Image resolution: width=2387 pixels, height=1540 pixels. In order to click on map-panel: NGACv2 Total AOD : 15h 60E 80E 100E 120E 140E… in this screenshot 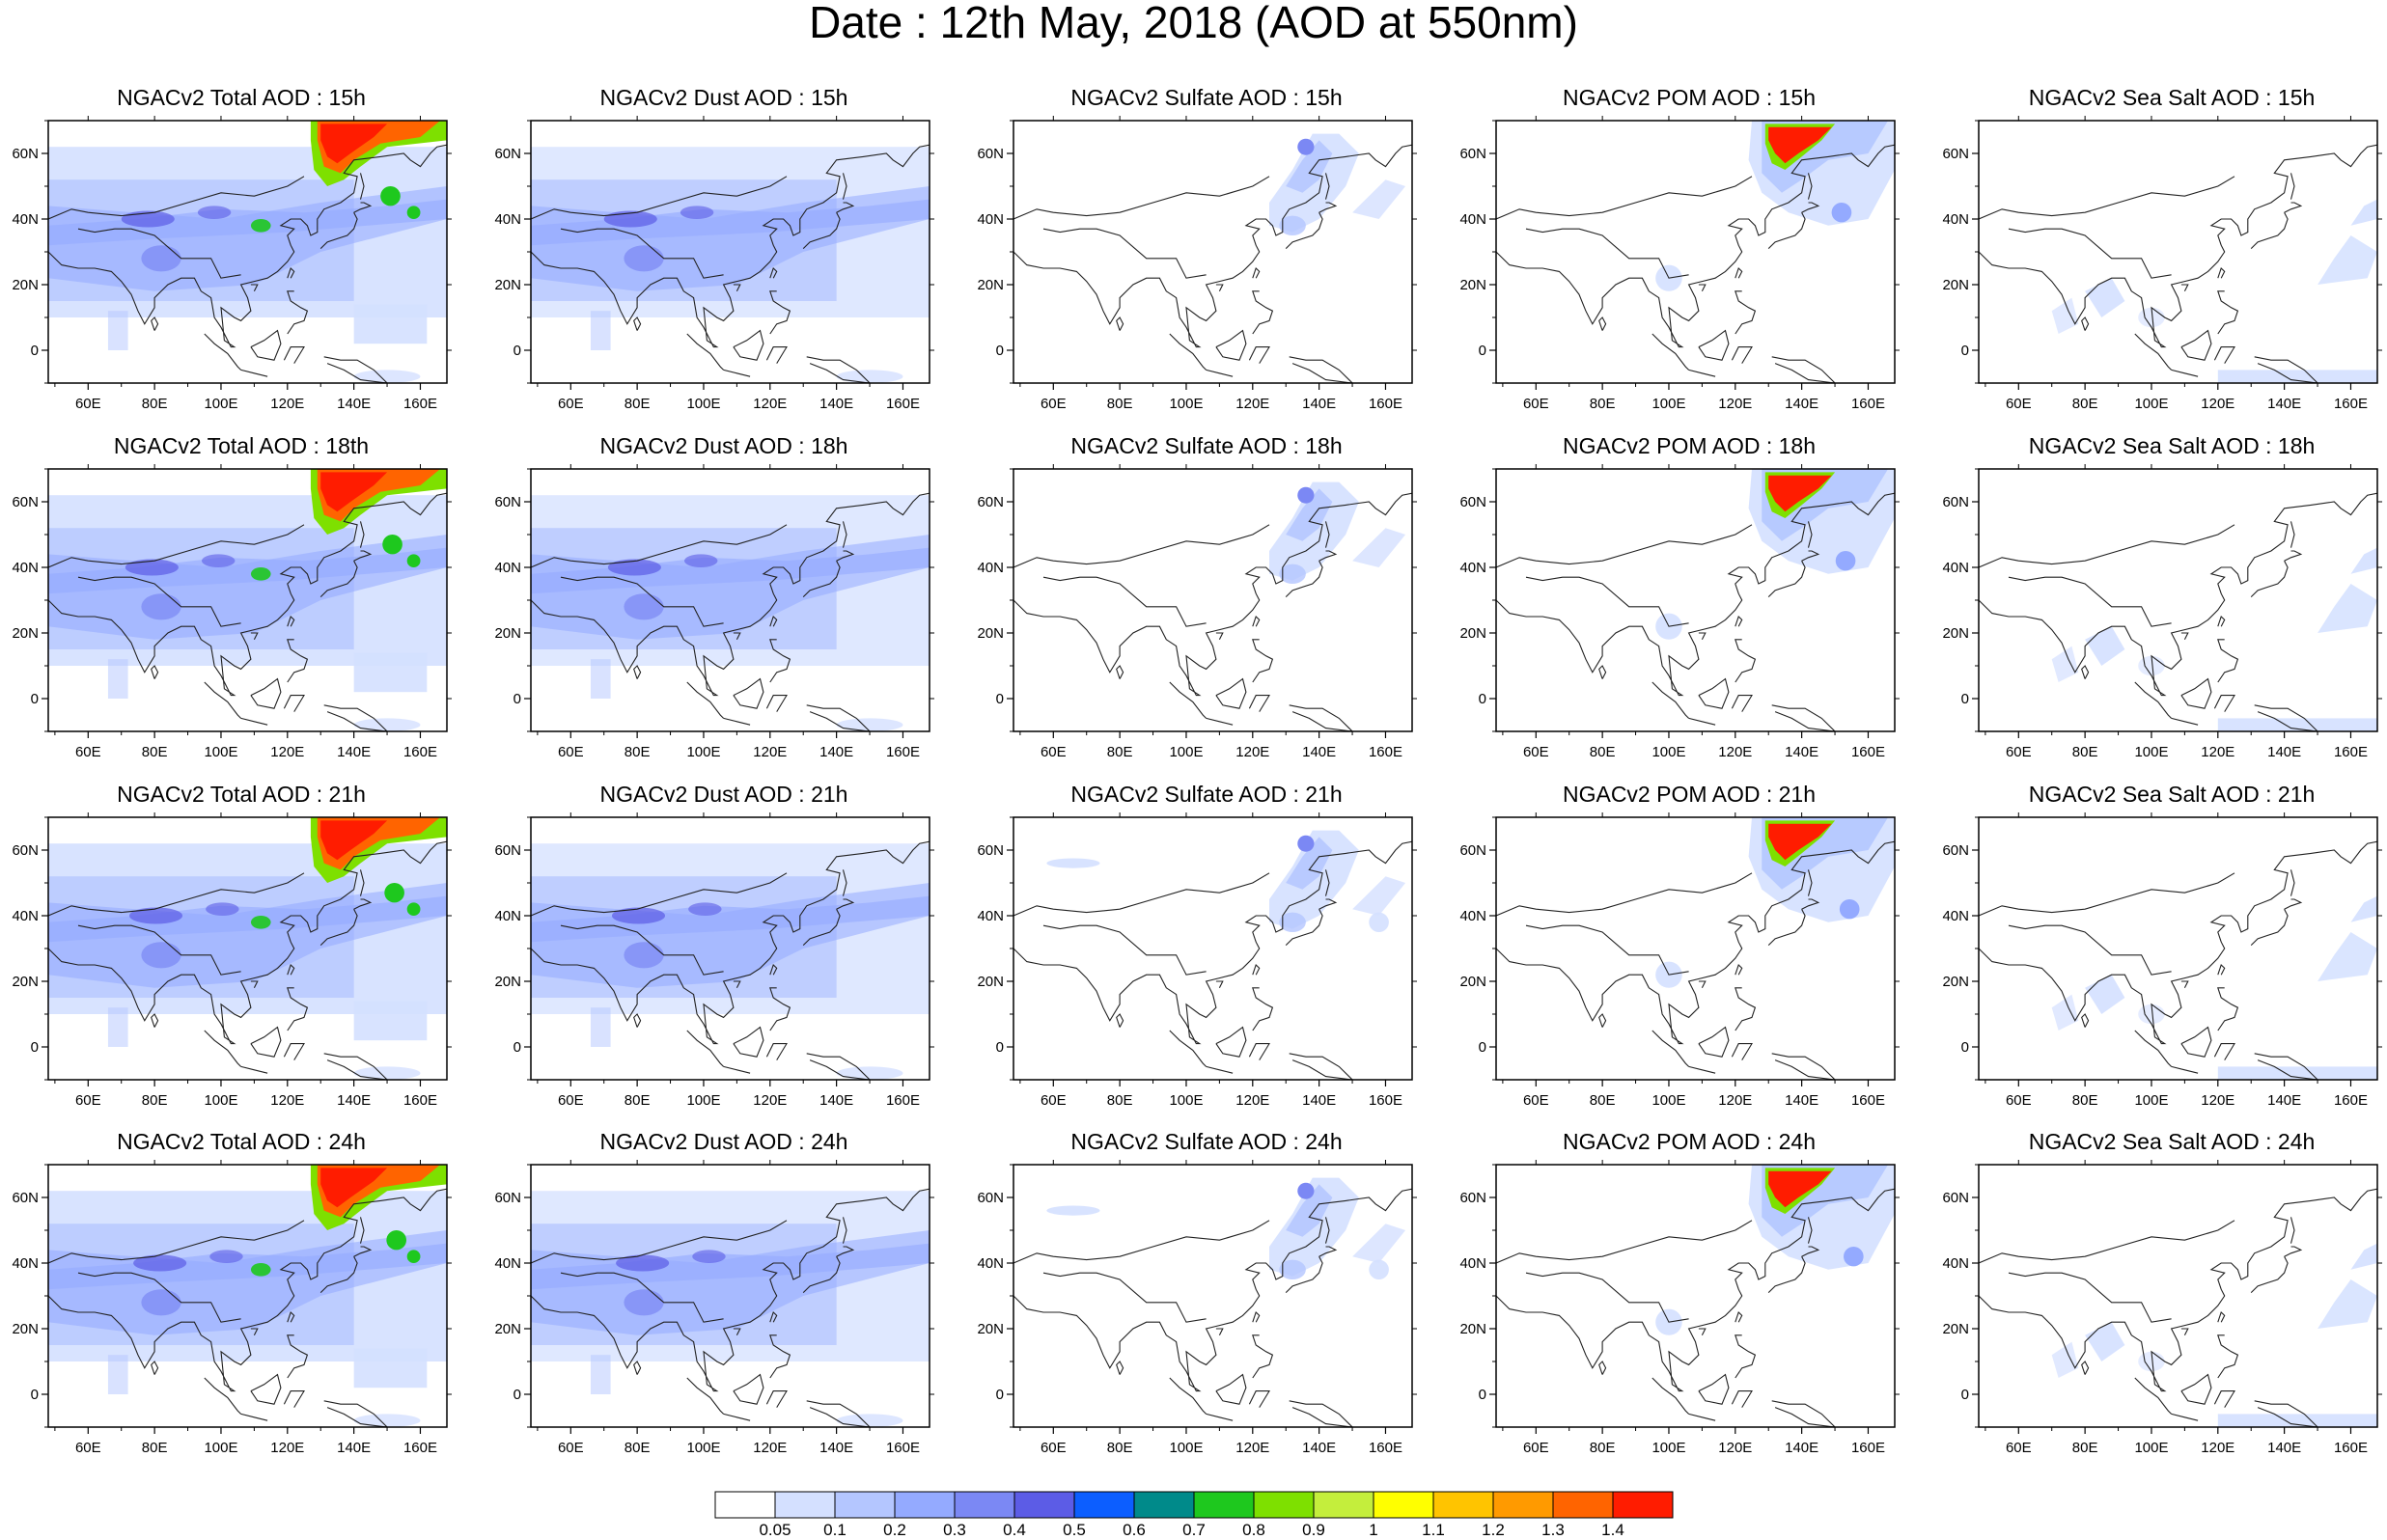, I will do `click(241, 258)`.